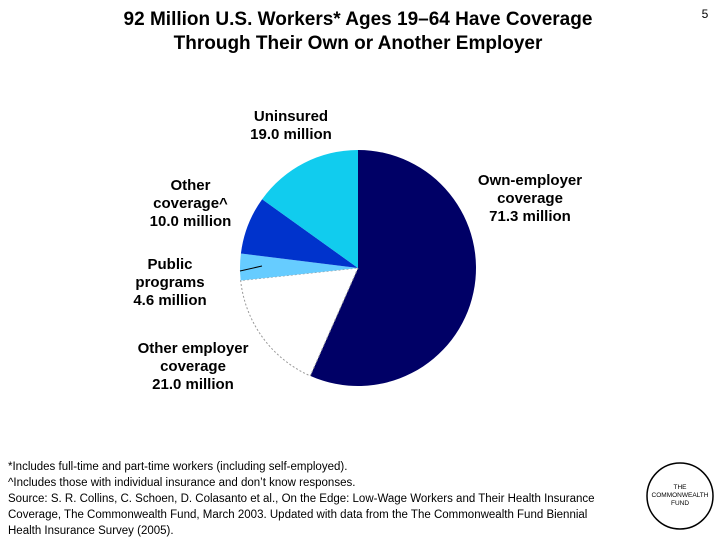 The height and width of the screenshot is (540, 720). Describe the element at coordinates (530, 189) in the screenshot. I see `slice-label: Own-employer coverage` at that location.